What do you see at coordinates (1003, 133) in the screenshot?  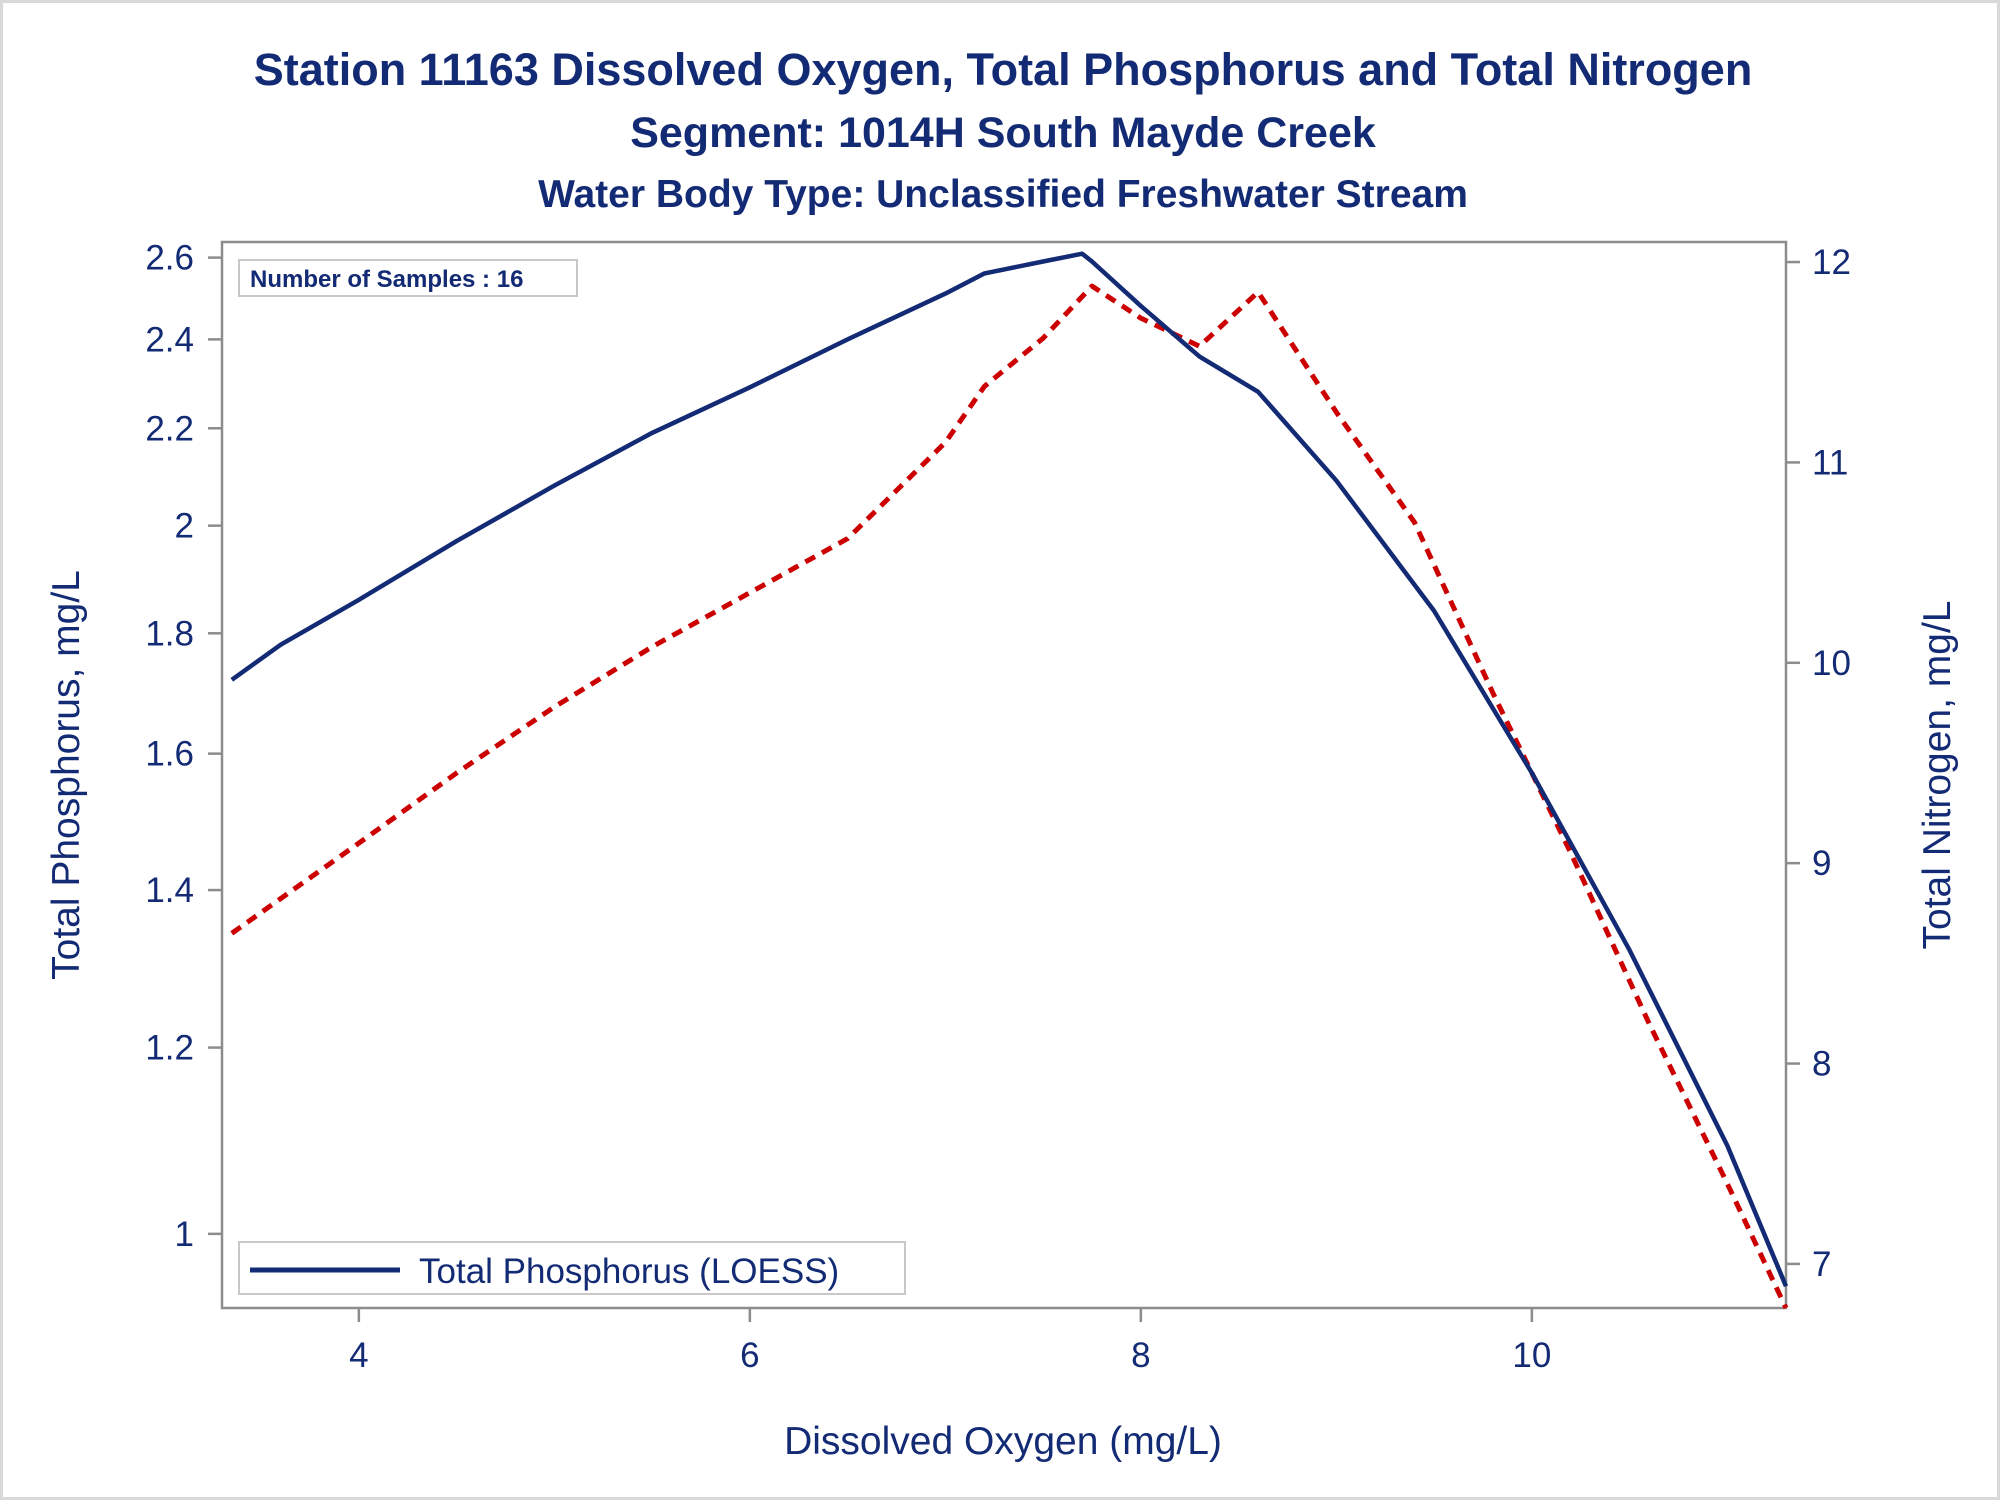 I see `chart-subtitle: Segment: 1014H South Mayde Creek` at bounding box center [1003, 133].